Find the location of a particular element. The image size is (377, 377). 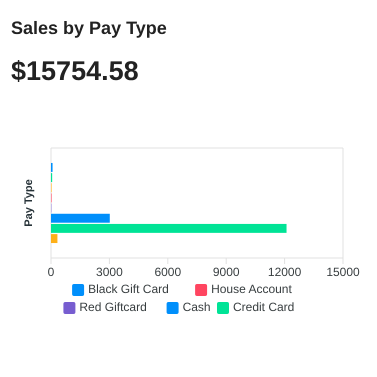

chart-subtitle: $15754.58 is located at coordinates (75, 71).